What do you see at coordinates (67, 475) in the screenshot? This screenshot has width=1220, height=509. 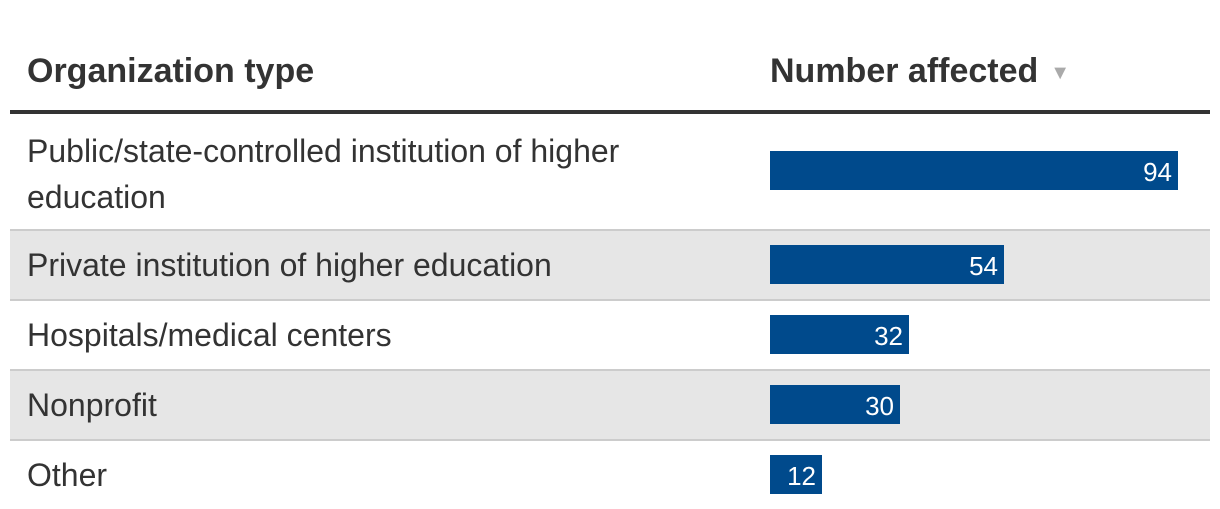 I see `category-label: Other` at bounding box center [67, 475].